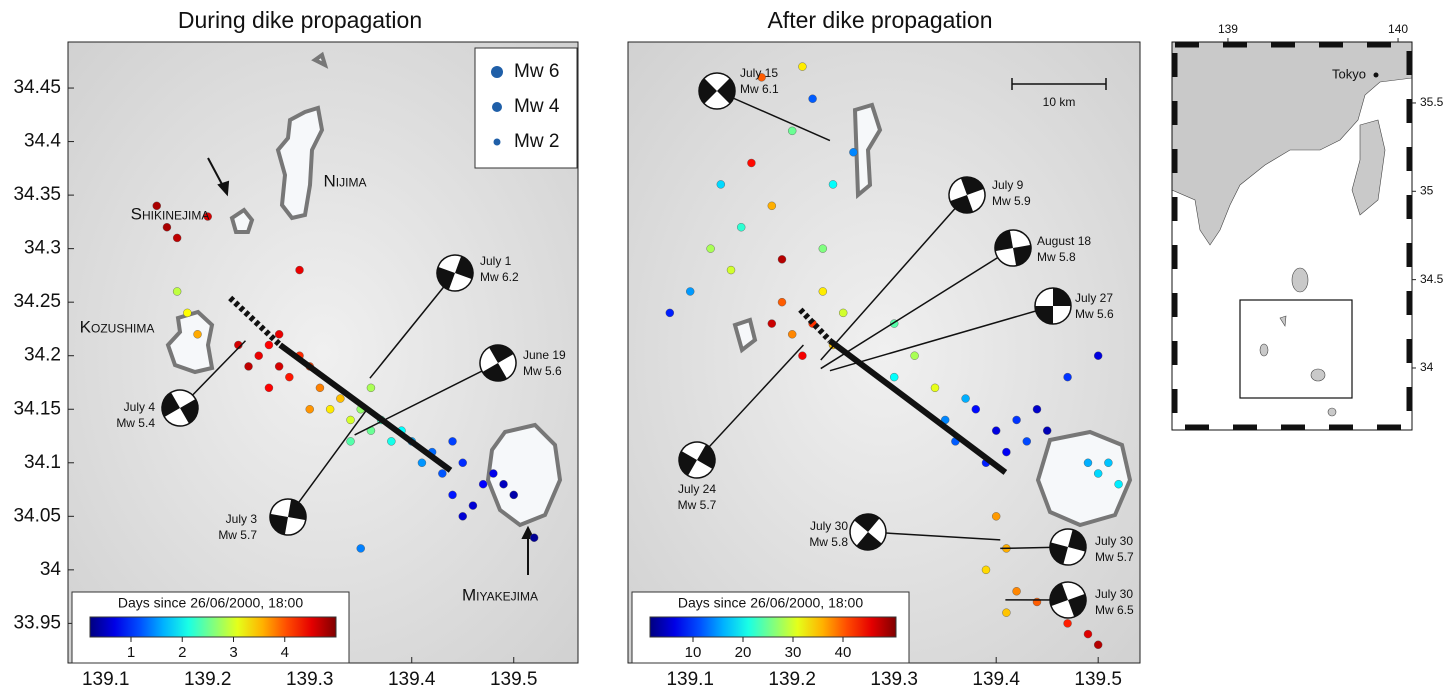  What do you see at coordinates (537, 106) in the screenshot?
I see `legend-label: Mw 4` at bounding box center [537, 106].